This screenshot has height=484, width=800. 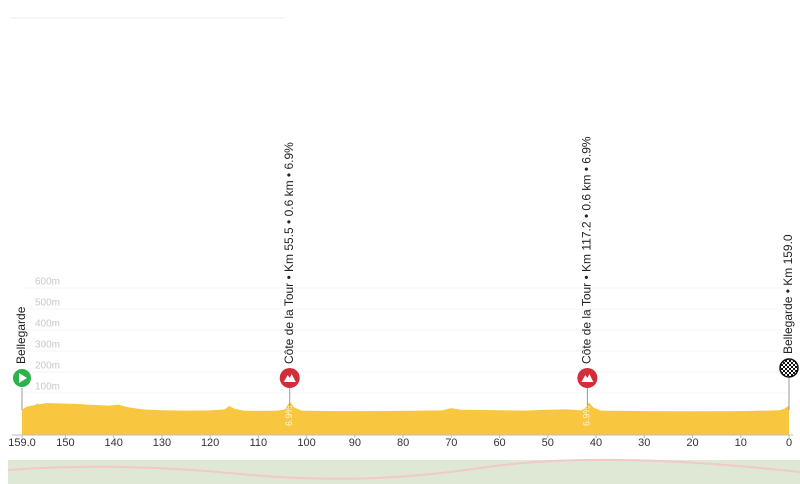 I want to click on x-tick-label: 20, so click(x=692, y=443).